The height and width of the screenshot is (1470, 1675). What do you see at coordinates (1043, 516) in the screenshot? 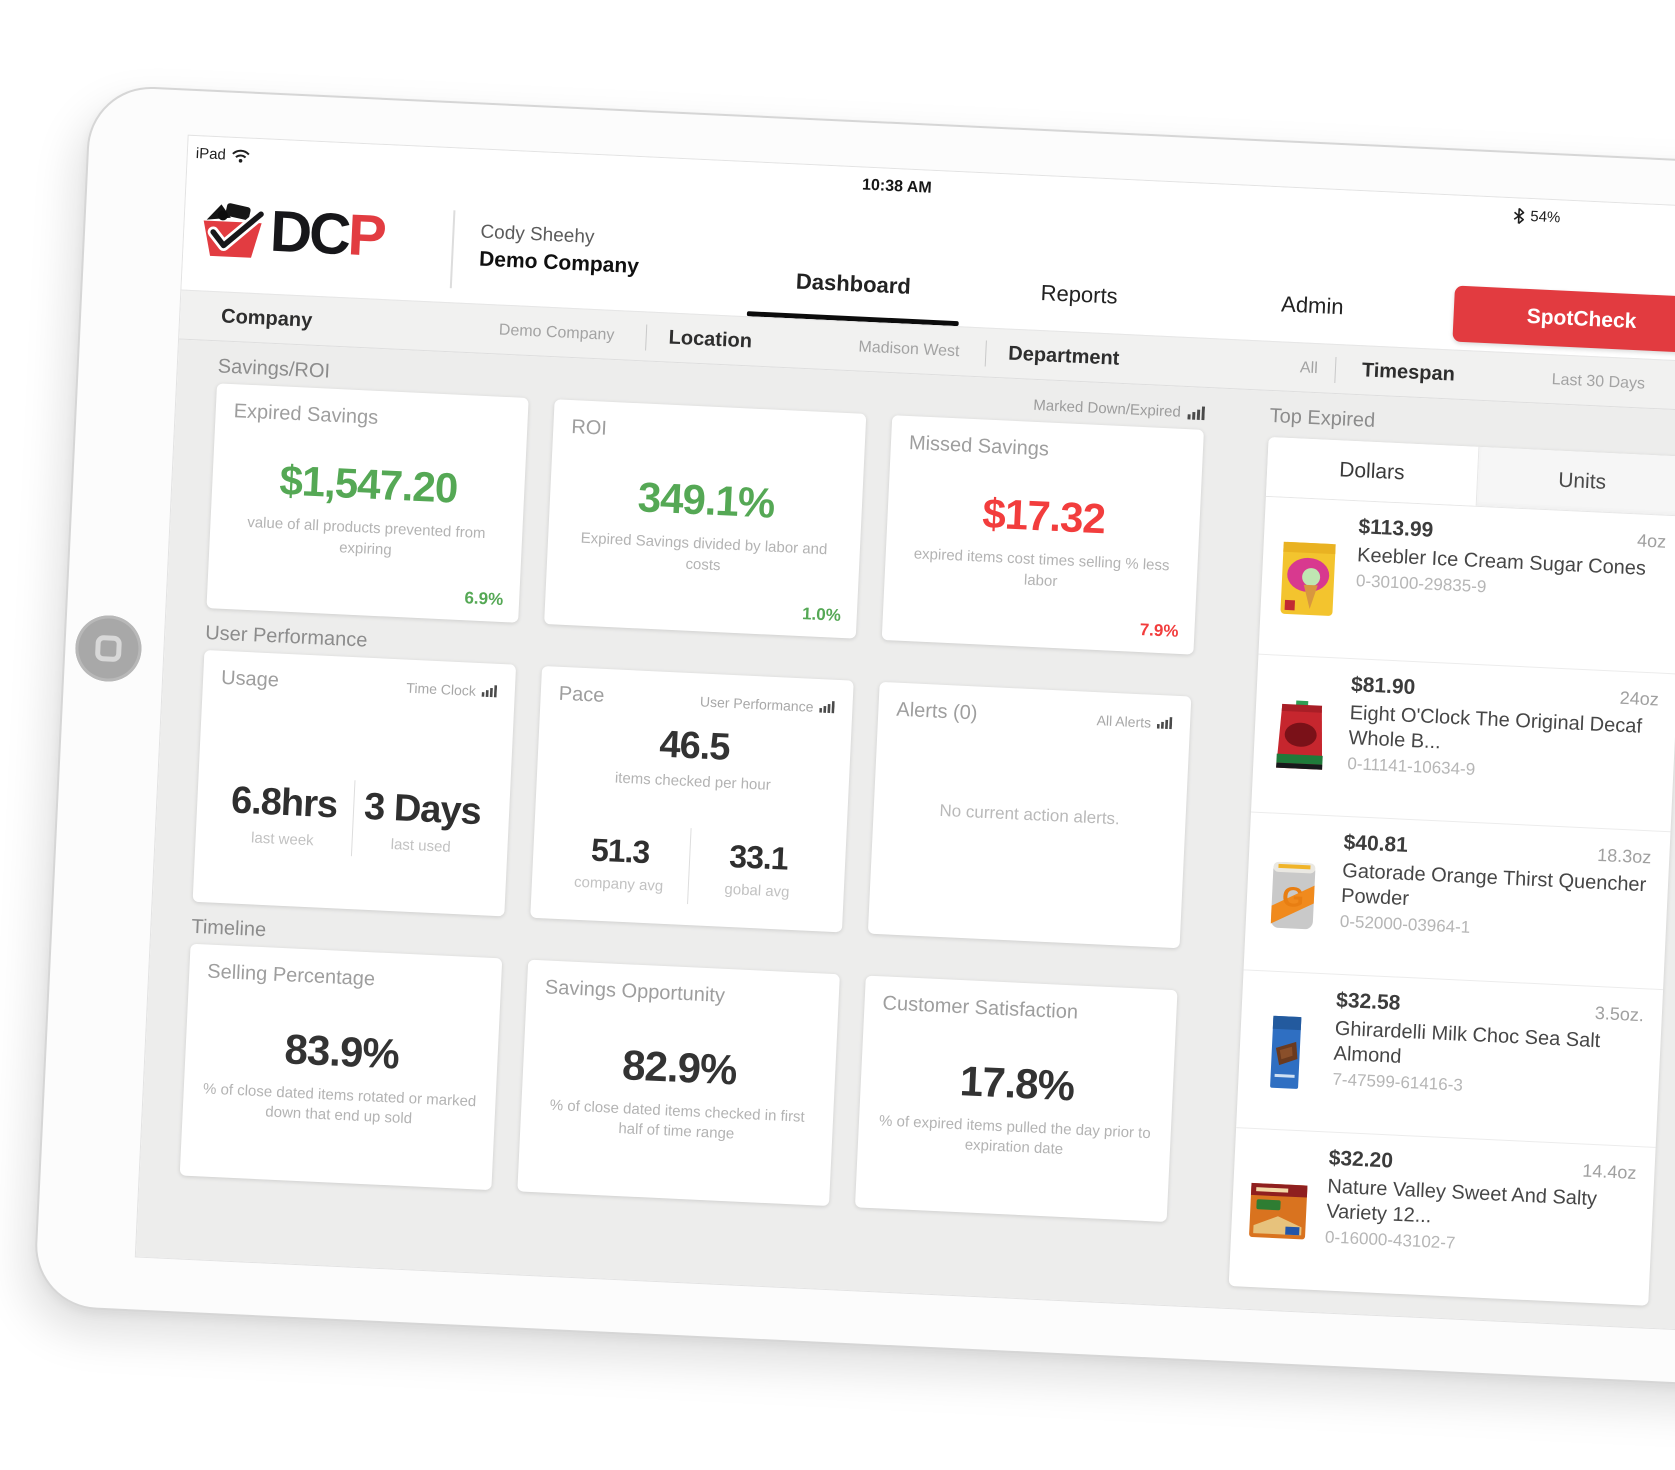
I see `missed-savings-value: $17.32` at bounding box center [1043, 516].